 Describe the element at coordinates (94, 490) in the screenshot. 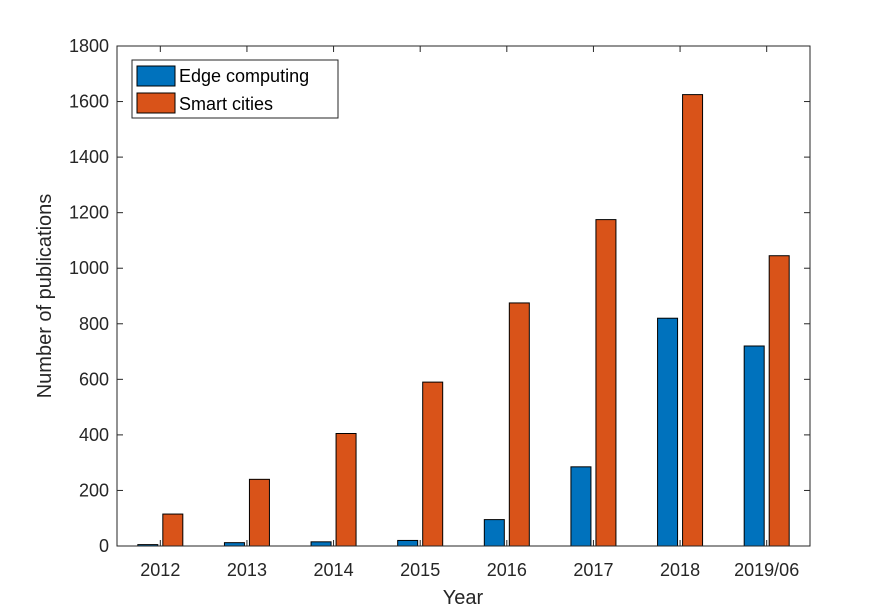

I see `y-tick-label: 200` at that location.